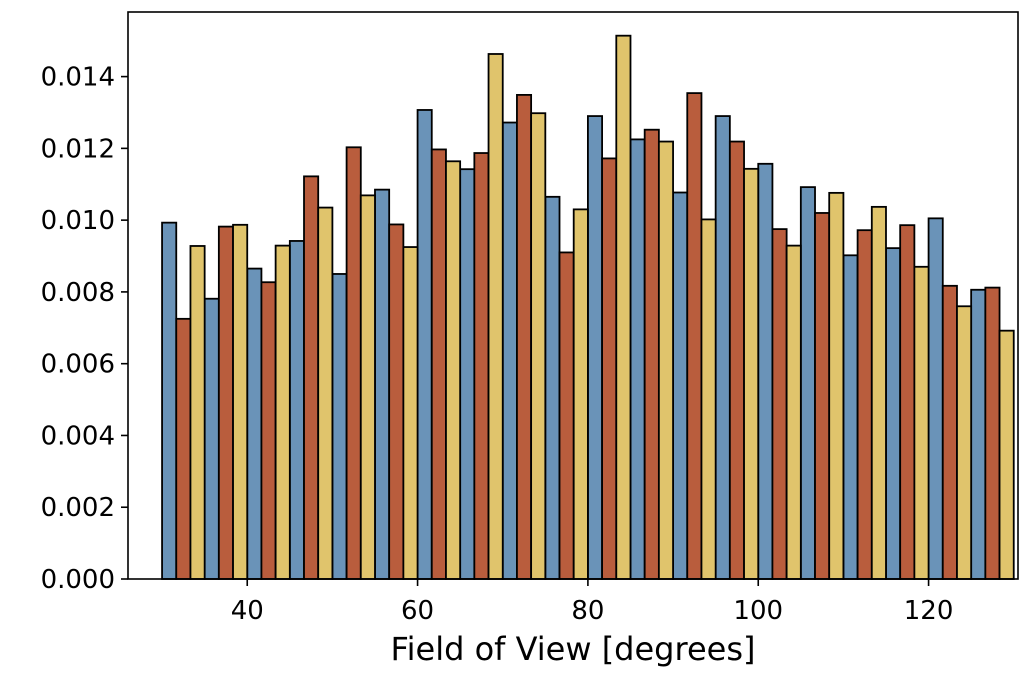  Describe the element at coordinates (573, 649) in the screenshot. I see `x-axis-title: Field of View [degrees]` at that location.